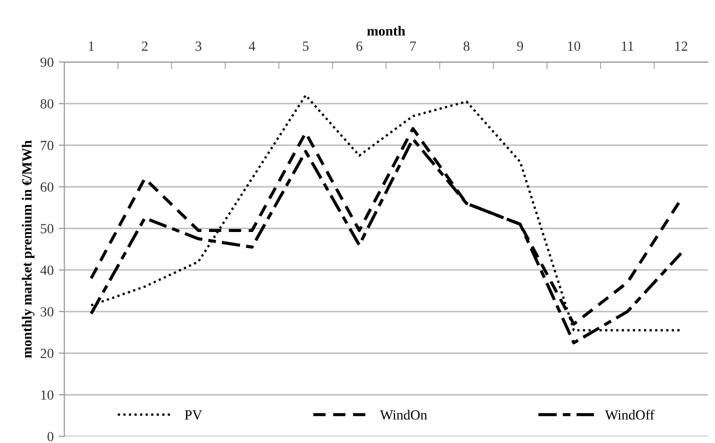 This screenshot has height=443, width=715. Describe the element at coordinates (629, 415) in the screenshot. I see `legend-label: WindOff` at that location.